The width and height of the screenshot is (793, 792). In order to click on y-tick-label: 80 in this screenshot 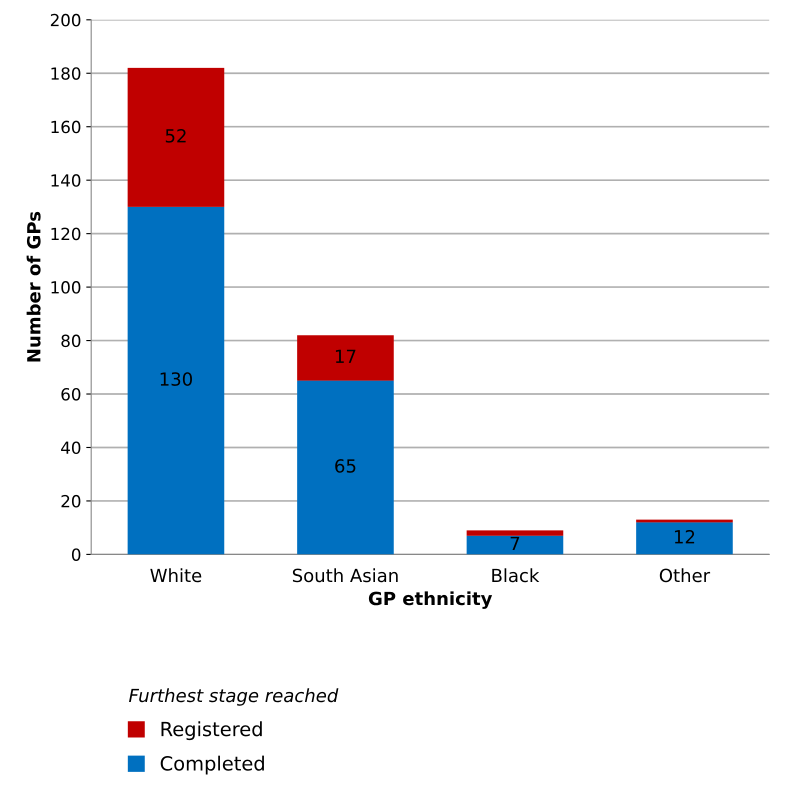, I will do `click(70, 341)`.